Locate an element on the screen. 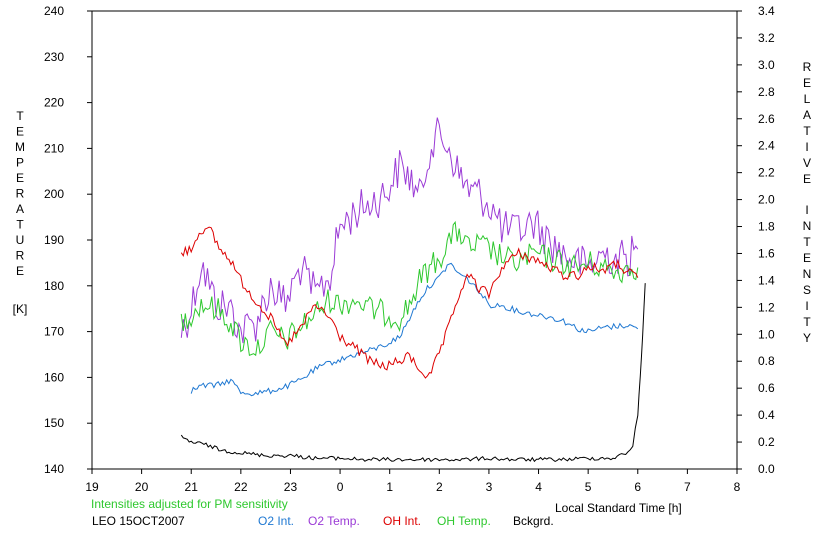 The width and height of the screenshot is (828, 535). y2-tick-label: 2.0 is located at coordinates (766, 200).